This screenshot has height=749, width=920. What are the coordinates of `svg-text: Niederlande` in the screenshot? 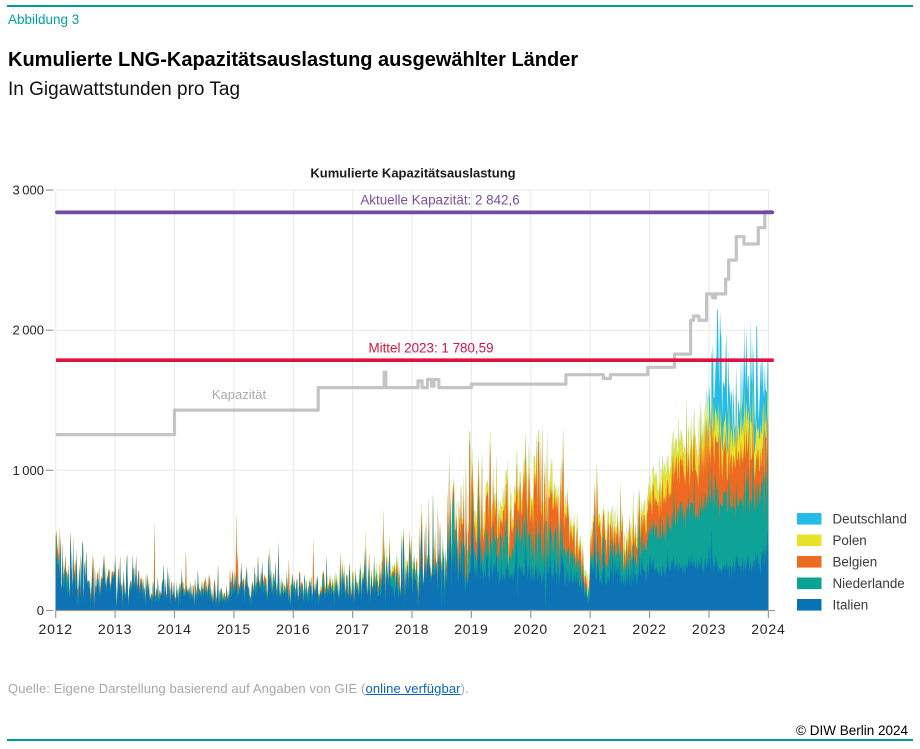 It's located at (869, 583).